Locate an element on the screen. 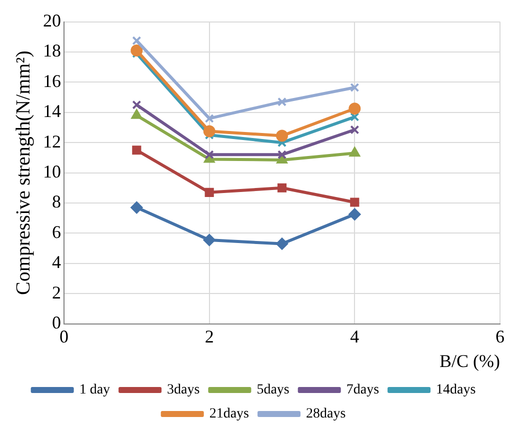  x-tick-label: 2 is located at coordinates (209, 336).